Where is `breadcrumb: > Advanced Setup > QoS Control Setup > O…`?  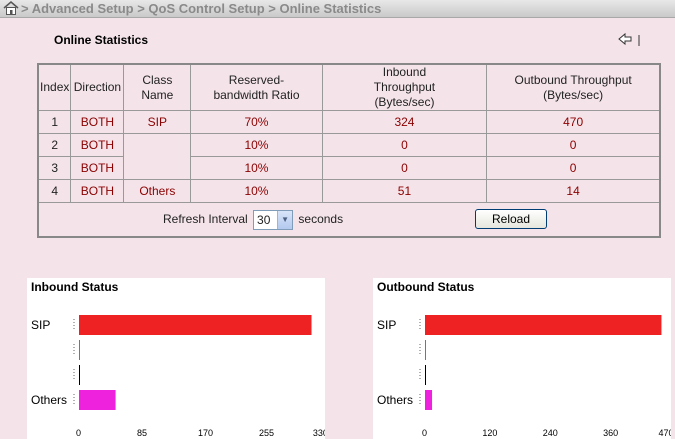 breadcrumb: > Advanced Setup > QoS Control Setup > O… is located at coordinates (337, 9).